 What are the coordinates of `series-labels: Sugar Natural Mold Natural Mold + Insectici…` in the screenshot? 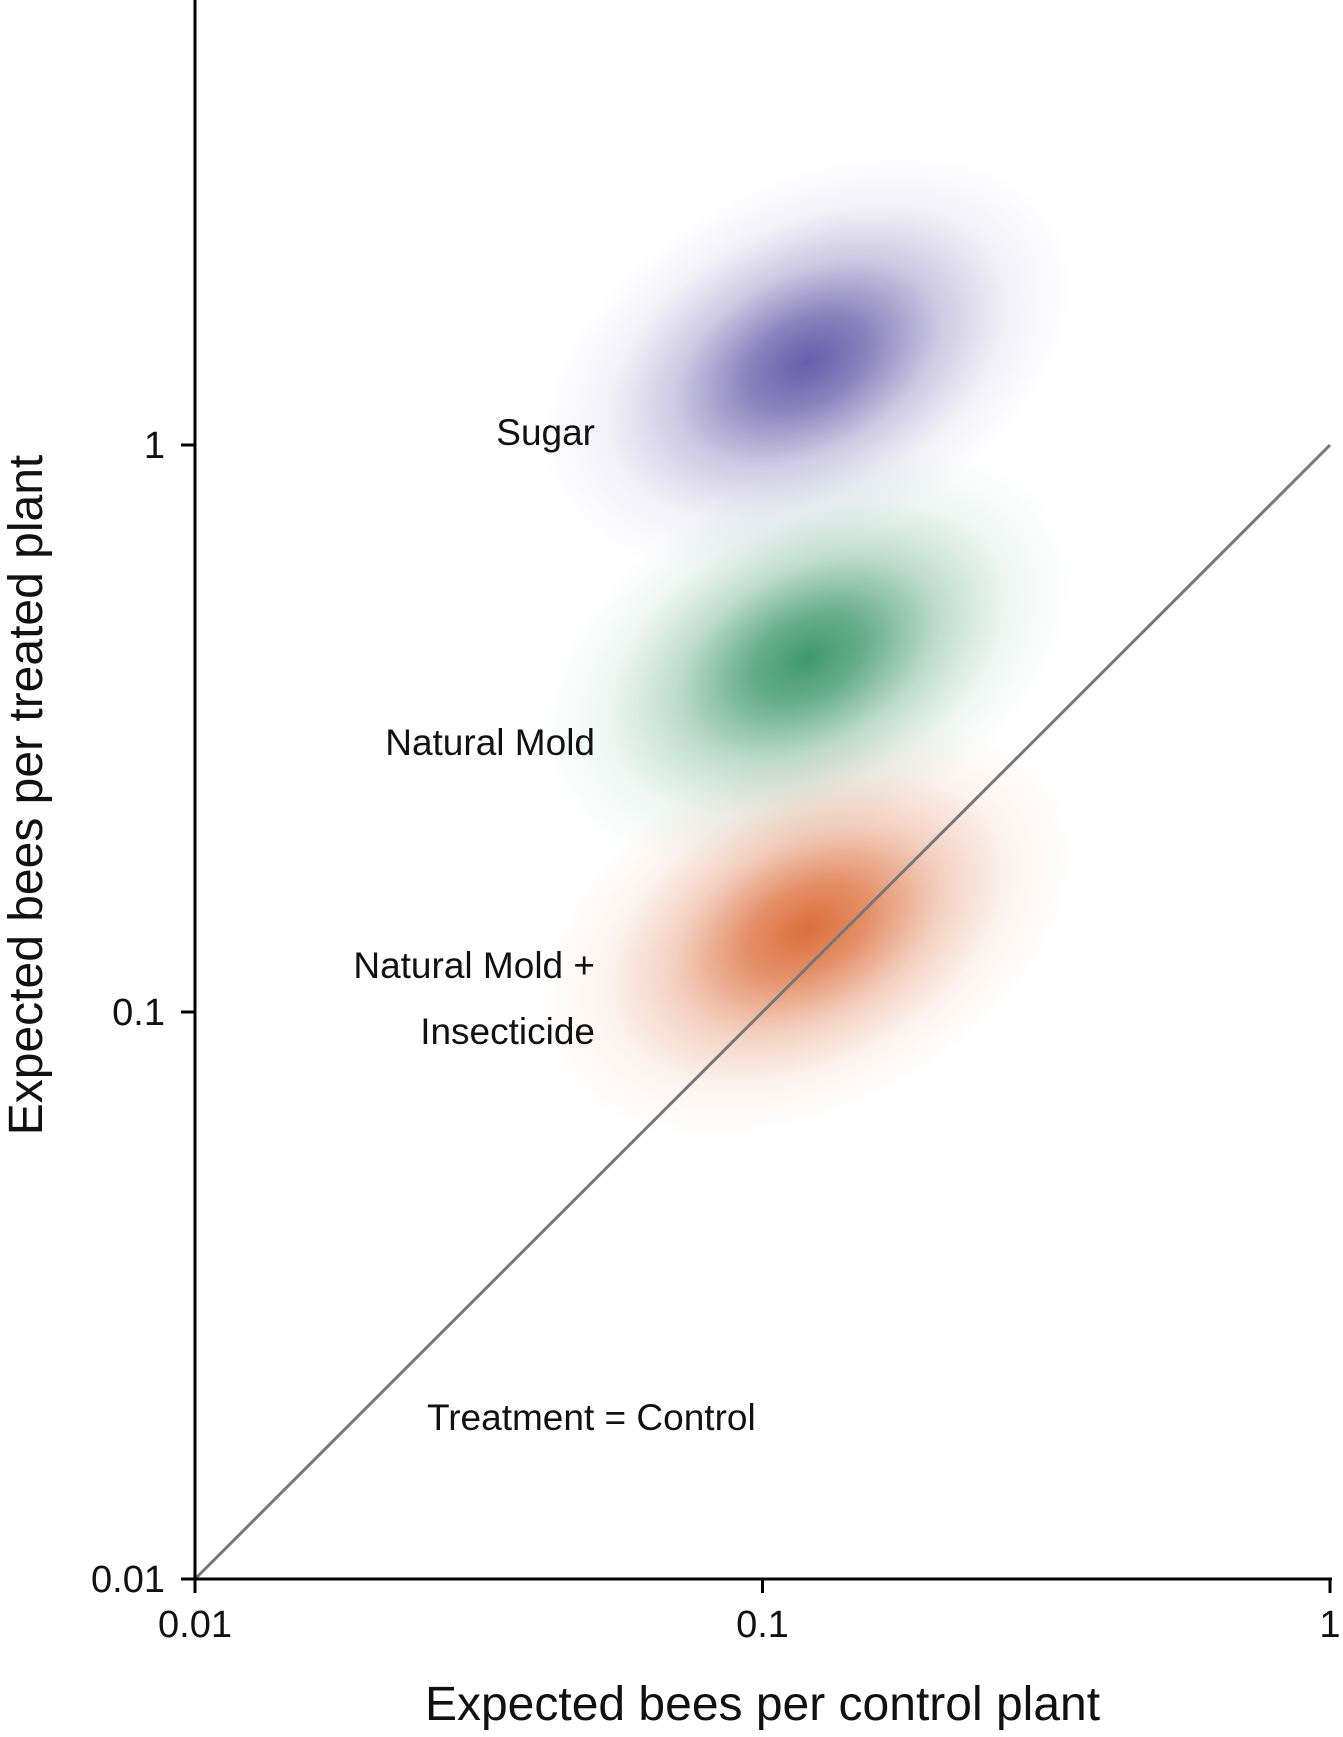 It's located at (474, 732).